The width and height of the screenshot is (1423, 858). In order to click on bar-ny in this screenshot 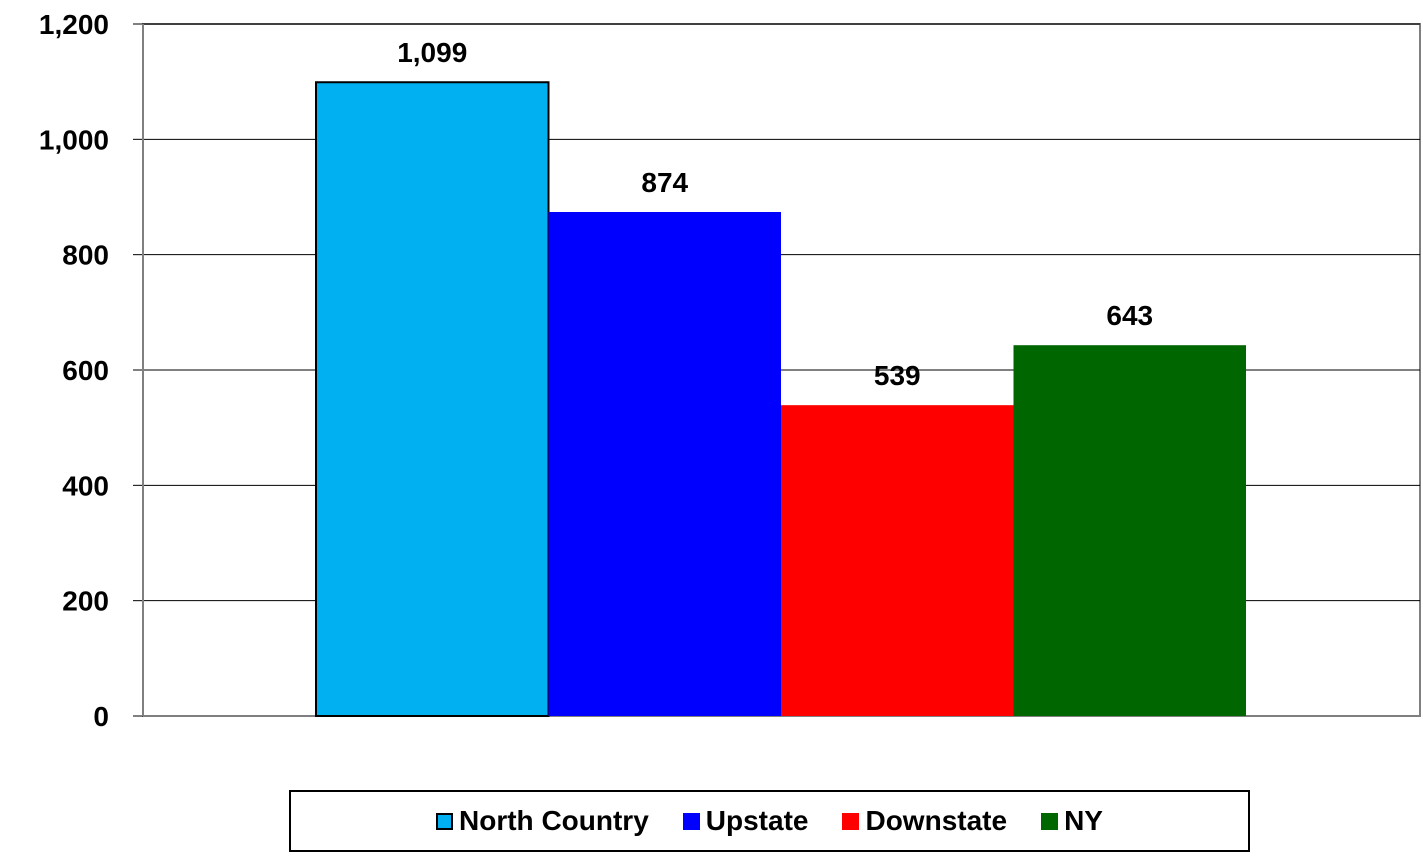, I will do `click(1129, 530)`.